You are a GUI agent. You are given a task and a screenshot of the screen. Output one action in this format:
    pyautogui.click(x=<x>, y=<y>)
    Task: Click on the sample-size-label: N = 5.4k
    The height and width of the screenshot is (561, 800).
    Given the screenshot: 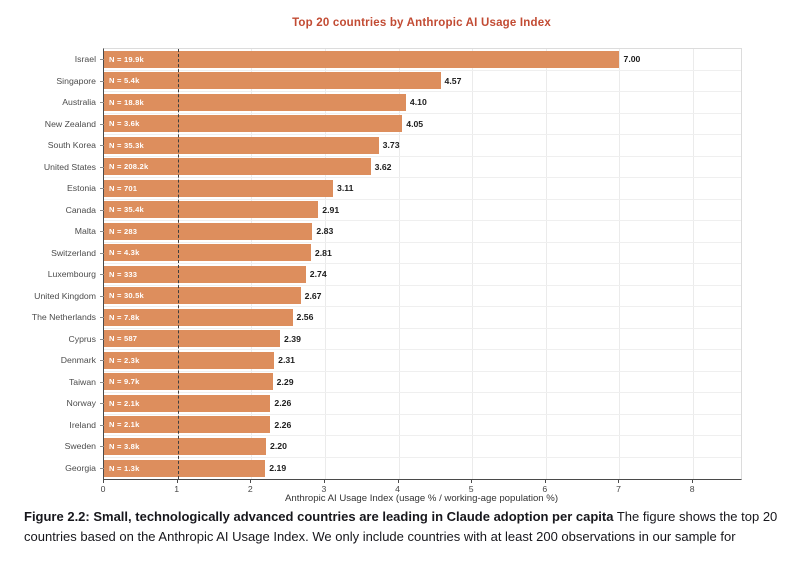 What is the action you would take?
    pyautogui.click(x=124, y=81)
    